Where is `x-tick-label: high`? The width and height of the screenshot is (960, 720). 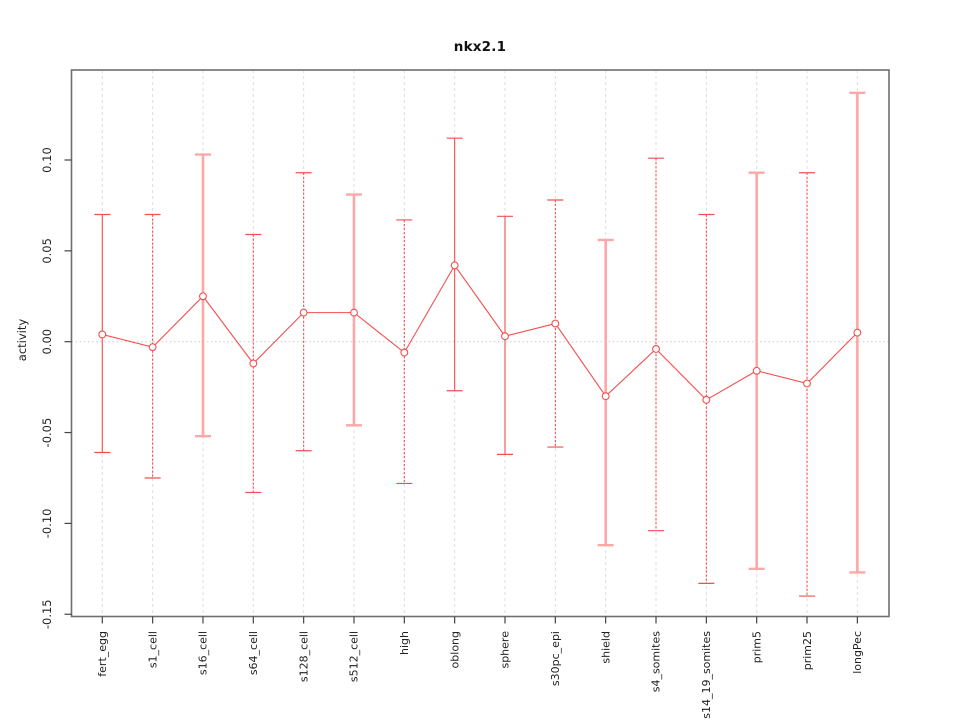 x-tick-label: high is located at coordinates (404, 643).